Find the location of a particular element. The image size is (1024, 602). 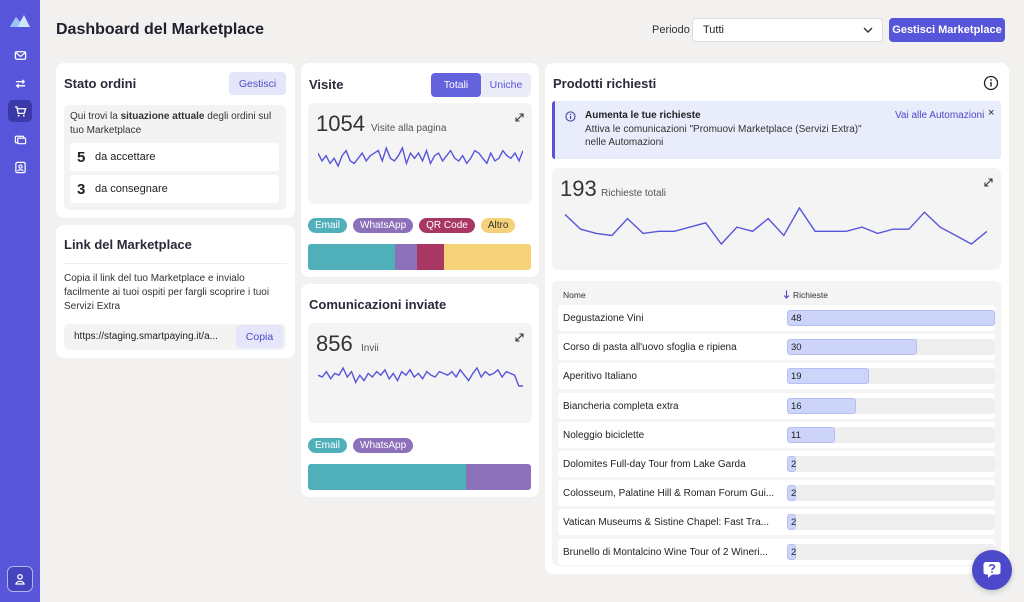

periodo-label: Periodo is located at coordinates (671, 30).